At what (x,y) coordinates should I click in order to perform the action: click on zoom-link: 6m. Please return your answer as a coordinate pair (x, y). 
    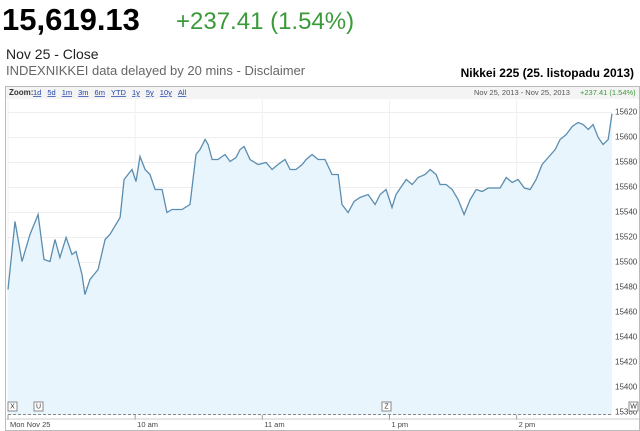
    Looking at the image, I should click on (100, 92).